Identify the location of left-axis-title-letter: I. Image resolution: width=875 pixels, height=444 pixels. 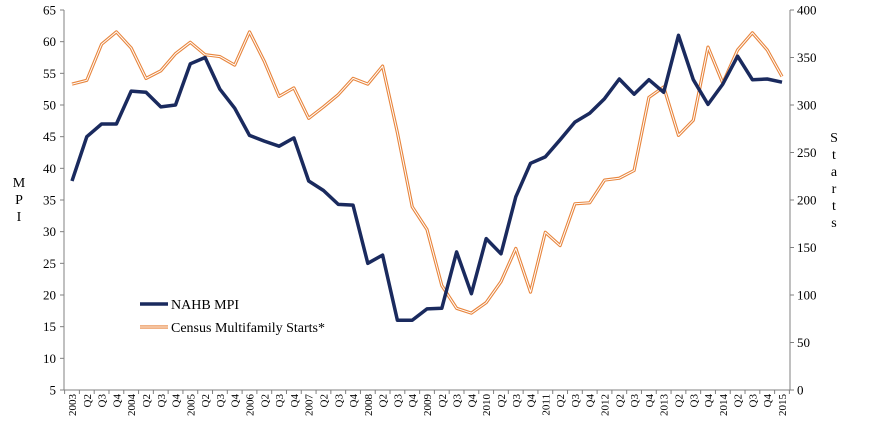
(19, 217).